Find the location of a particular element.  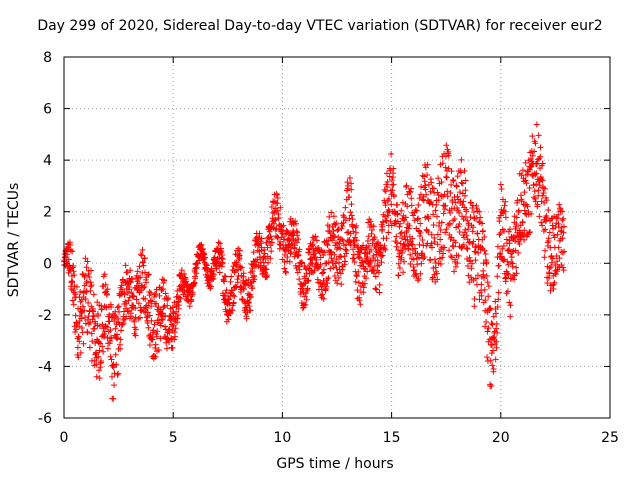

x-tick-label: 15 is located at coordinates (392, 438).